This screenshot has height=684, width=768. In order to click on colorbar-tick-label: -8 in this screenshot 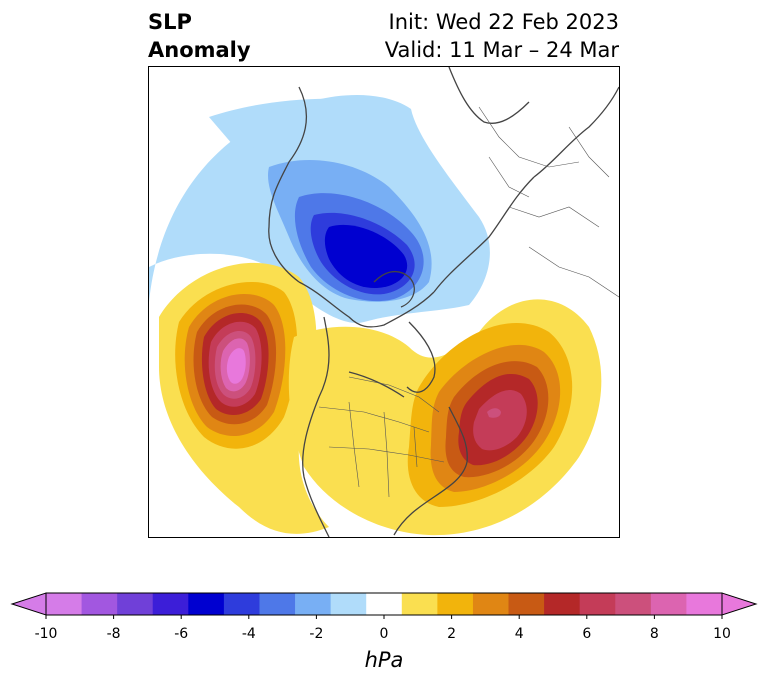, I will do `click(113, 634)`.